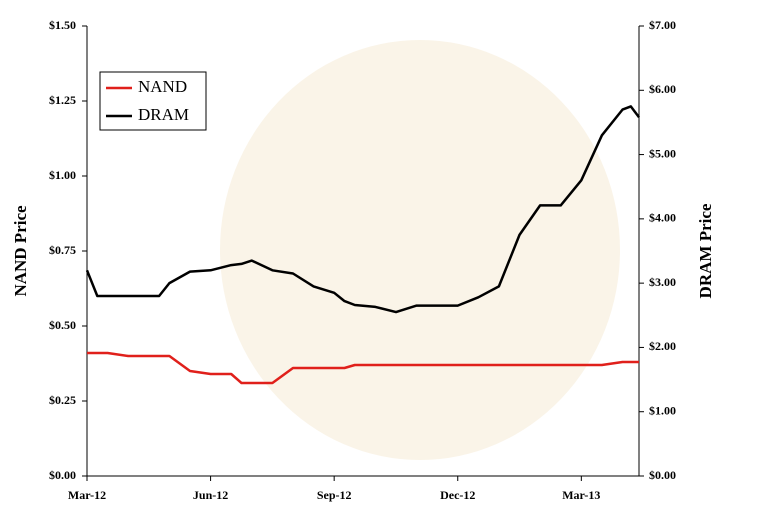 Image resolution: width=771 pixels, height=527 pixels. What do you see at coordinates (662, 410) in the screenshot?
I see `y2-tick-label: $1.00` at bounding box center [662, 410].